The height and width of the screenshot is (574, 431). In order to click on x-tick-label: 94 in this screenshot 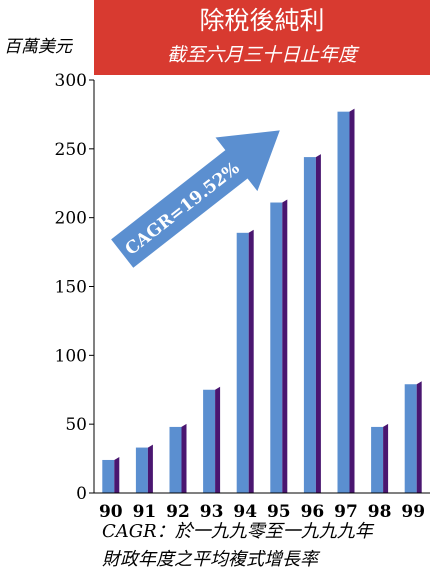, I will do `click(245, 512)`.